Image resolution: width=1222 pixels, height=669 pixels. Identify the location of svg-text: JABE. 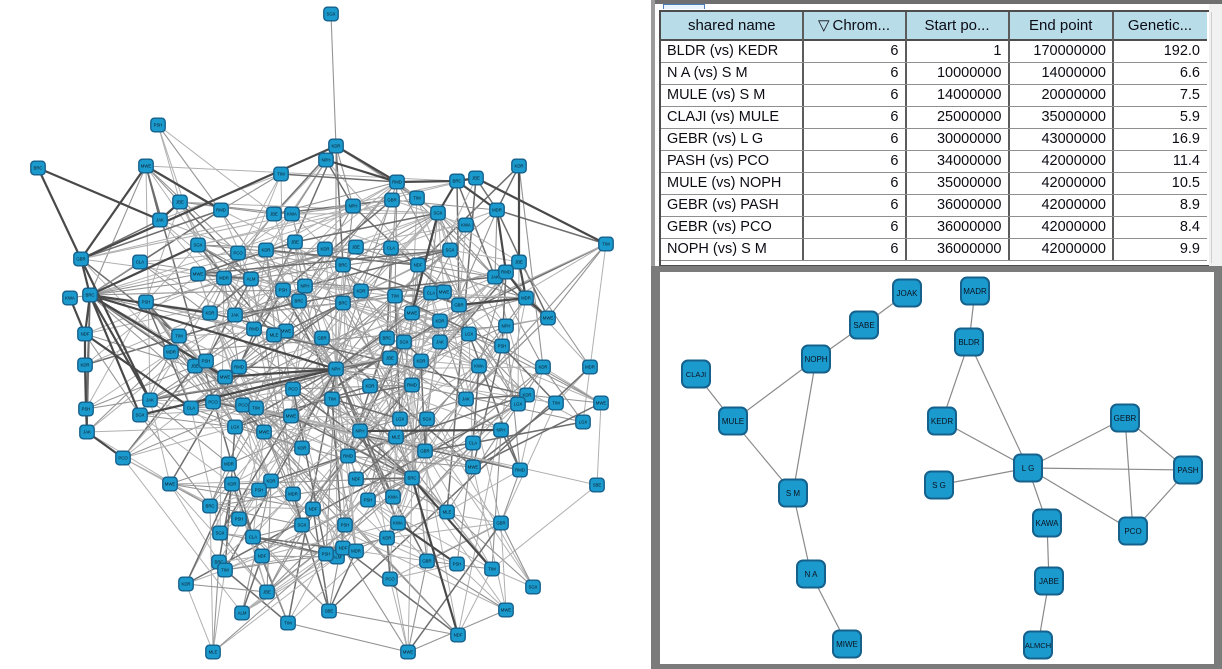
(1049, 581).